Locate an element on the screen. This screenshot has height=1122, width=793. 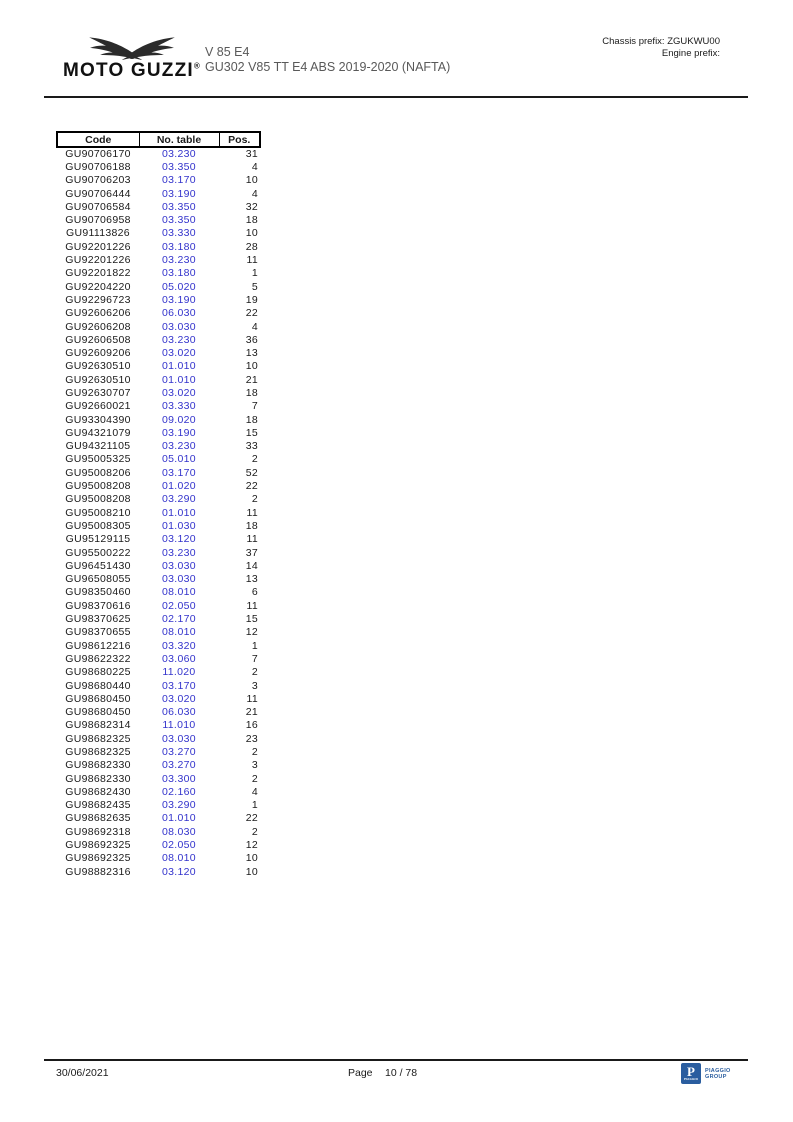
table-number-link: 03.060 is located at coordinates (179, 658).